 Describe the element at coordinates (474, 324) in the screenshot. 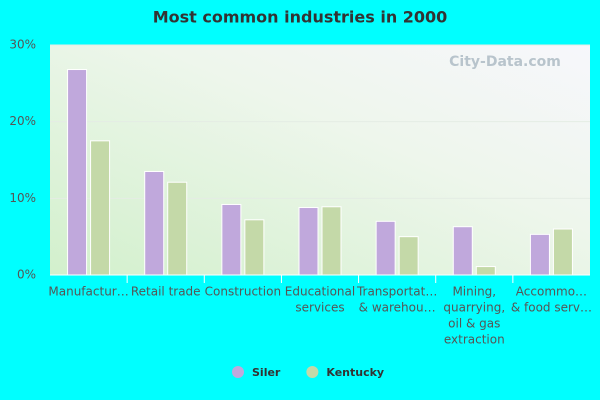

I see `x-tick-label: oil & gas` at that location.